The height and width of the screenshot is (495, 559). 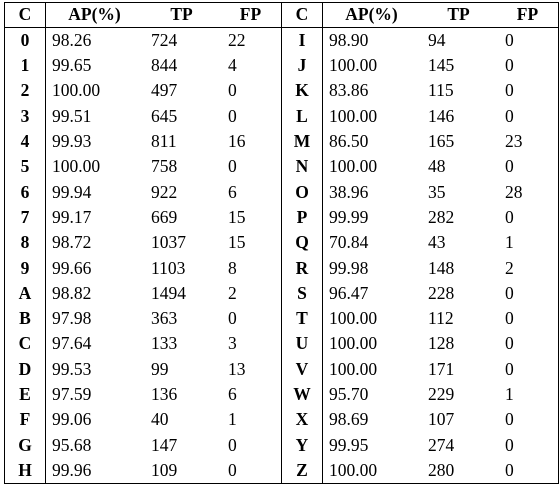 What do you see at coordinates (437, 242) in the screenshot?
I see `tp-cell-right: 43` at bounding box center [437, 242].